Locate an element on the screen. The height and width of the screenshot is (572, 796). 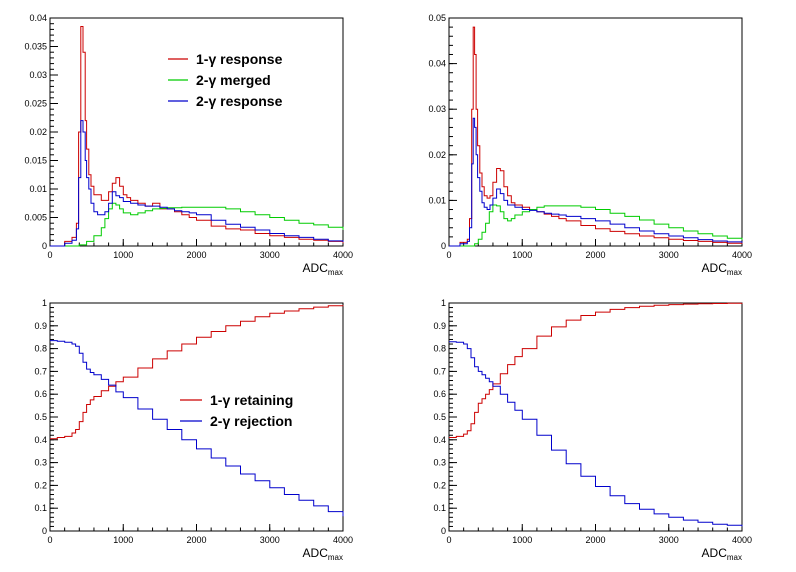
legend: 1-γ retaining 2-γ rejection is located at coordinates (236, 410).